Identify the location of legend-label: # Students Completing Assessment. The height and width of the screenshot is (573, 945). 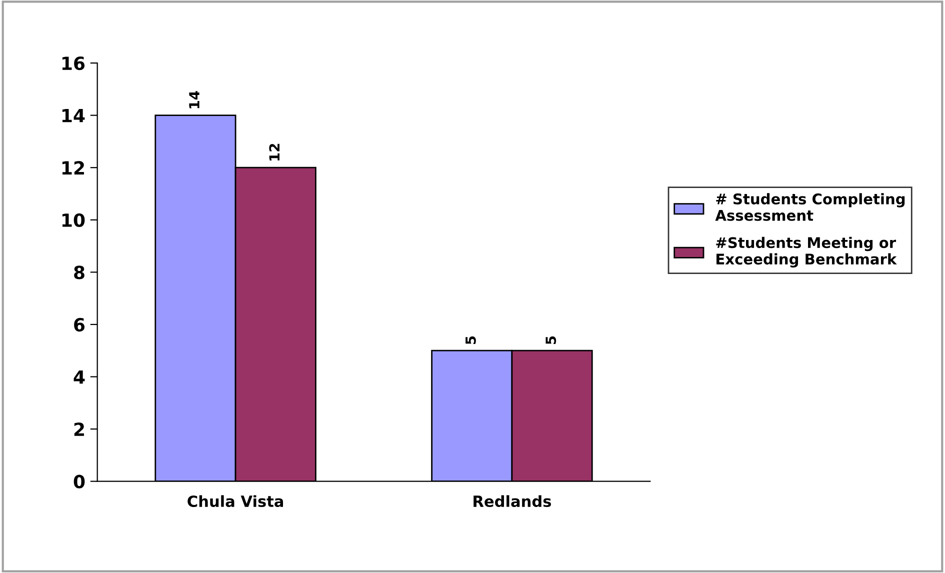
(810, 207).